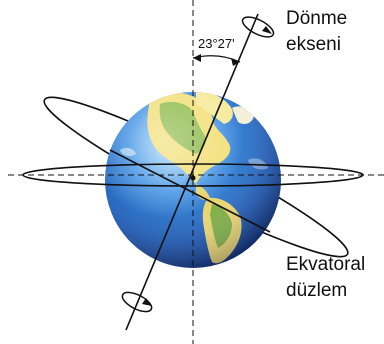 The image size is (384, 344). I want to click on tilt-angle-label: 23°27', so click(216, 43).